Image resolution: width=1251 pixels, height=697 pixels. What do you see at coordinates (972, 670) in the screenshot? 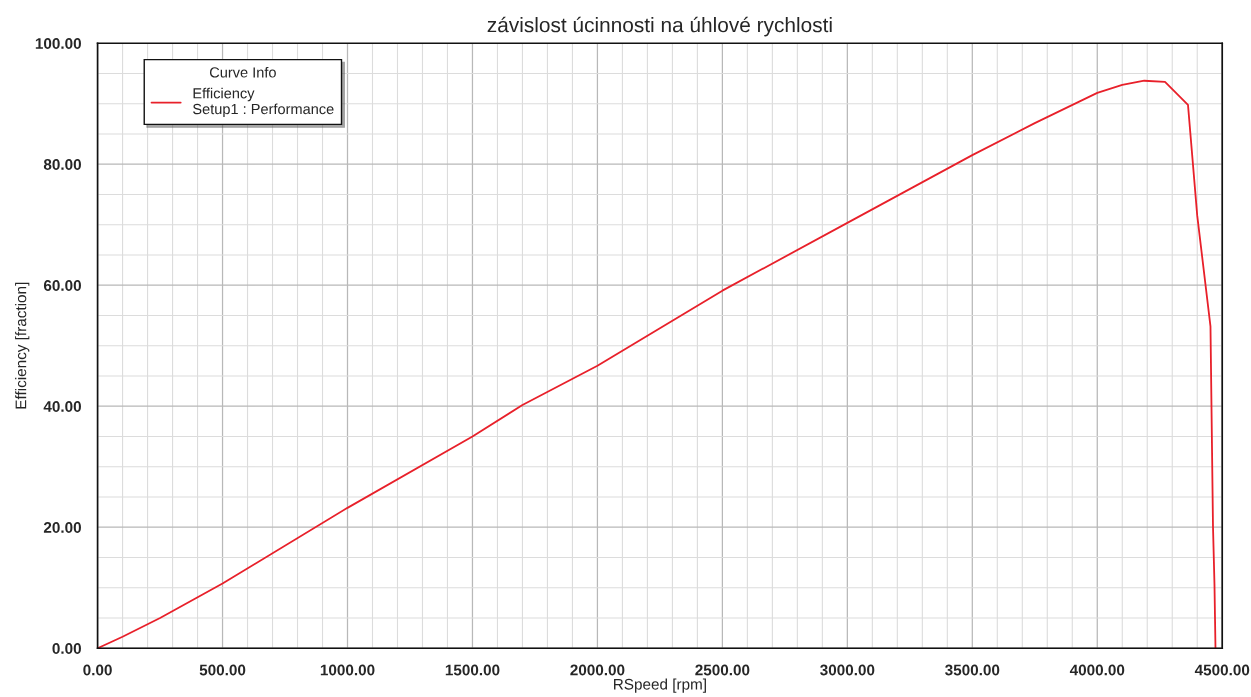
I see `x-tick-label: 3500.00` at bounding box center [972, 670].